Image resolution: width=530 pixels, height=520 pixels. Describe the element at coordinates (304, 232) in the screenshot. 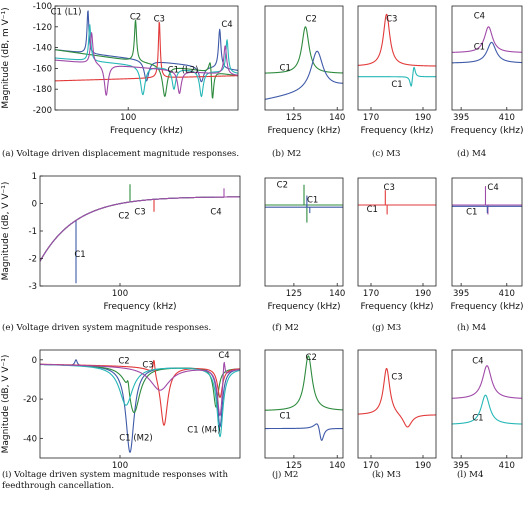

I see `plot-frame-f` at that location.